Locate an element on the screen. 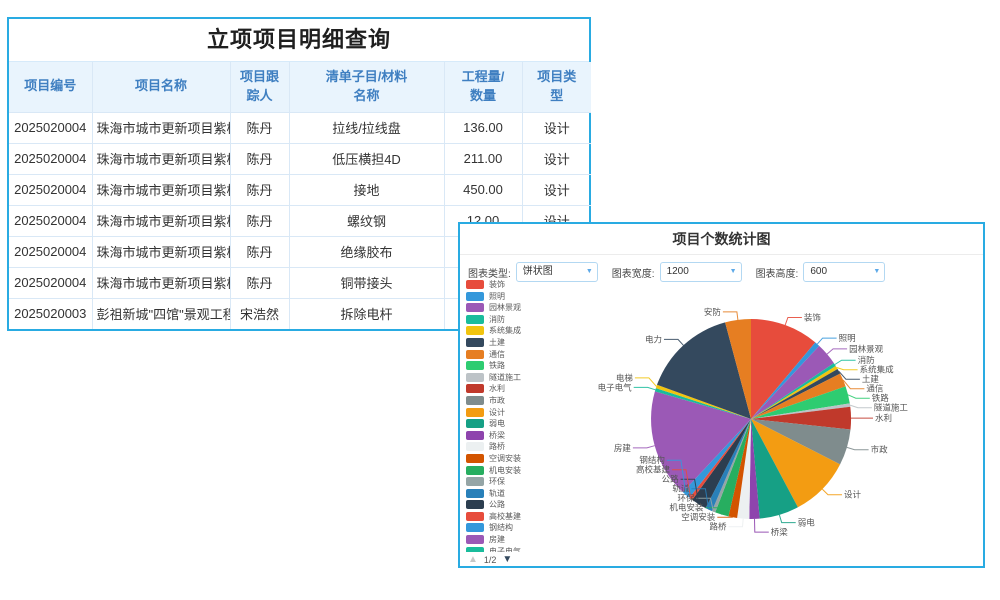 The width and height of the screenshot is (1000, 600). legend-item: 装饰 is located at coordinates (521, 284).